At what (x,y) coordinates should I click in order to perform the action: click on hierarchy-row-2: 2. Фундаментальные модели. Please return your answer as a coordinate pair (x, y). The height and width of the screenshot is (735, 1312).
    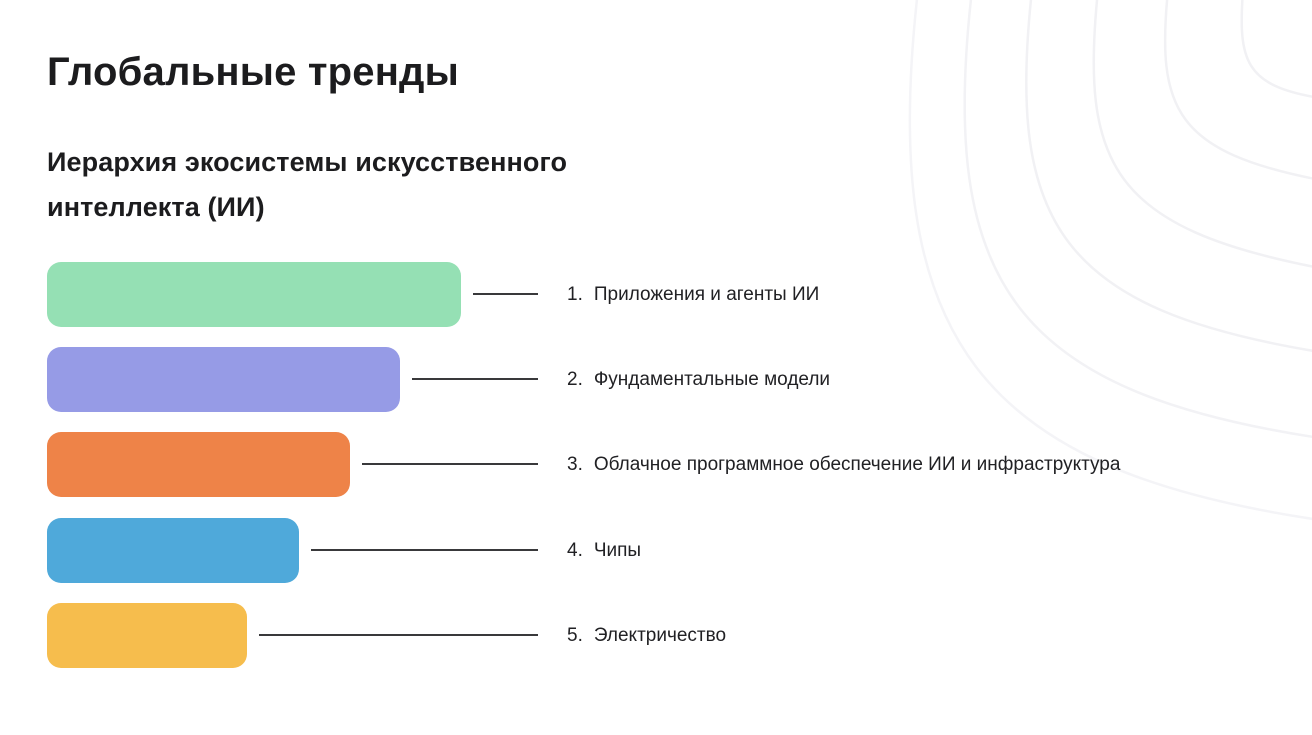
    Looking at the image, I should click on (662, 379).